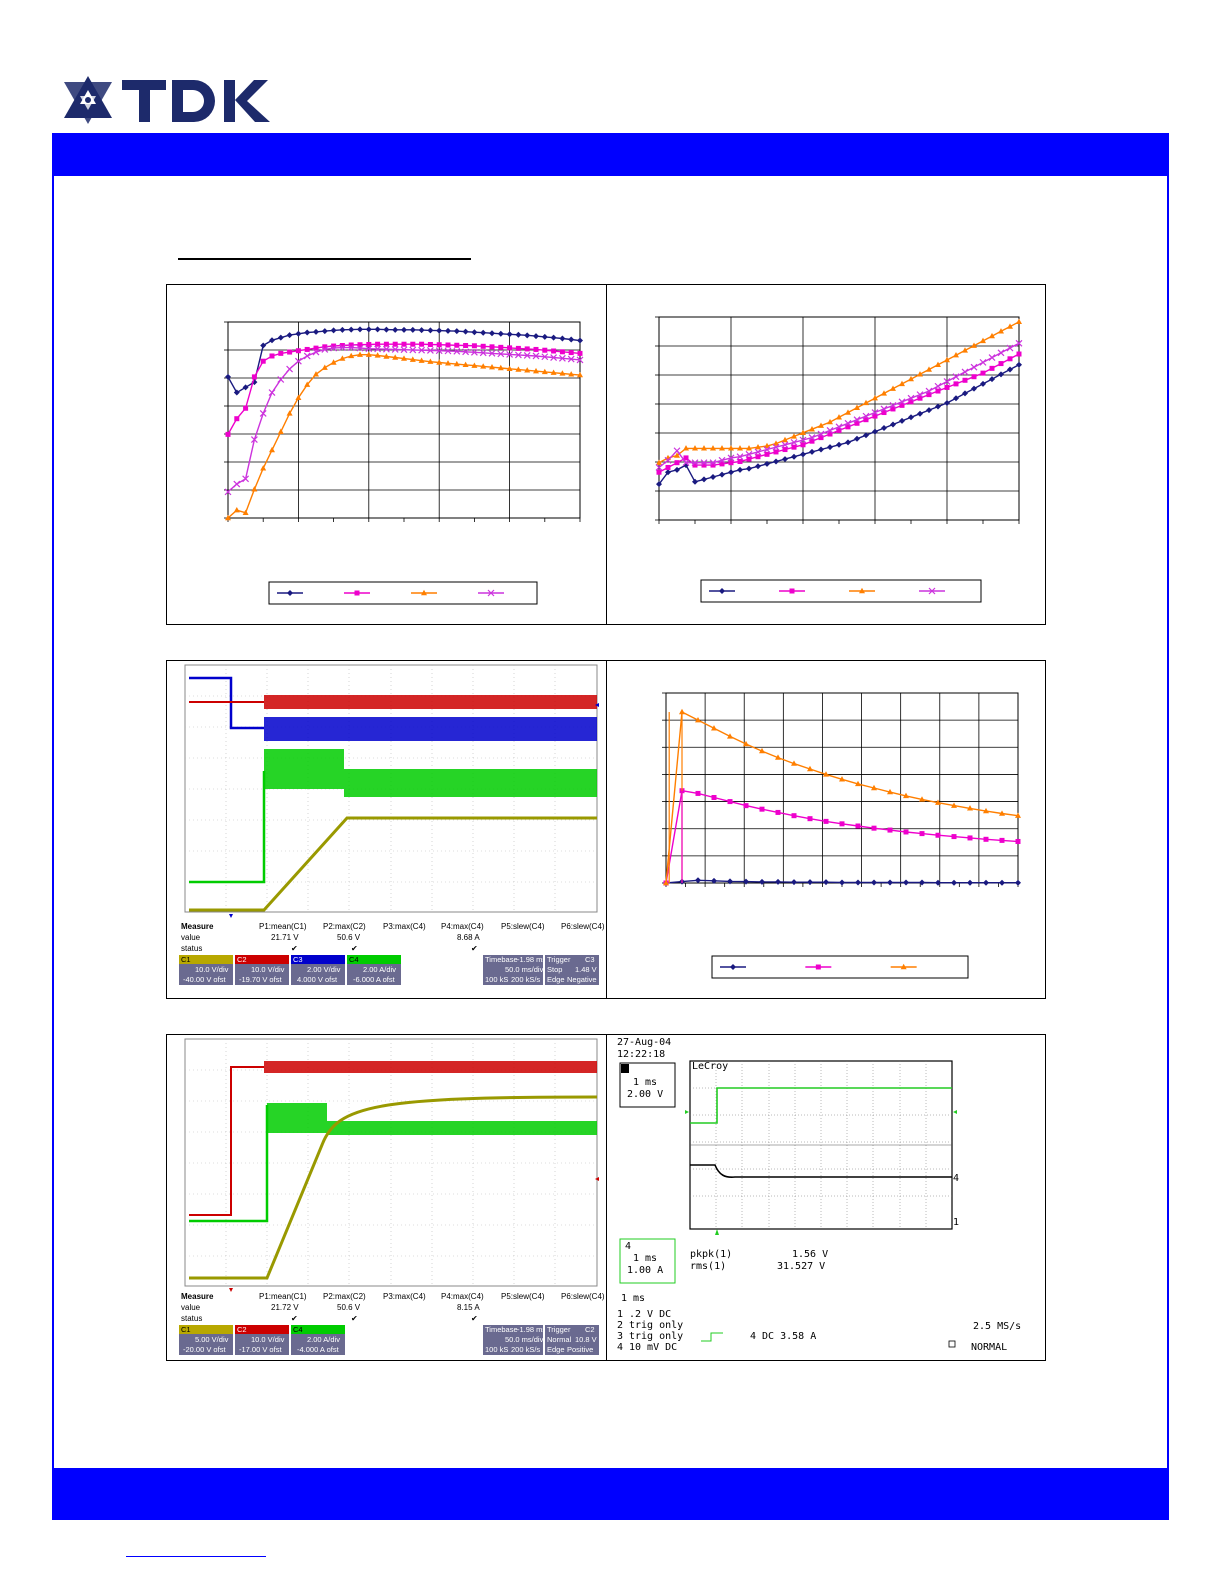 The height and width of the screenshot is (1585, 1225). What do you see at coordinates (349, 1307) in the screenshot?
I see `svg-text: 50.6 V` at bounding box center [349, 1307].